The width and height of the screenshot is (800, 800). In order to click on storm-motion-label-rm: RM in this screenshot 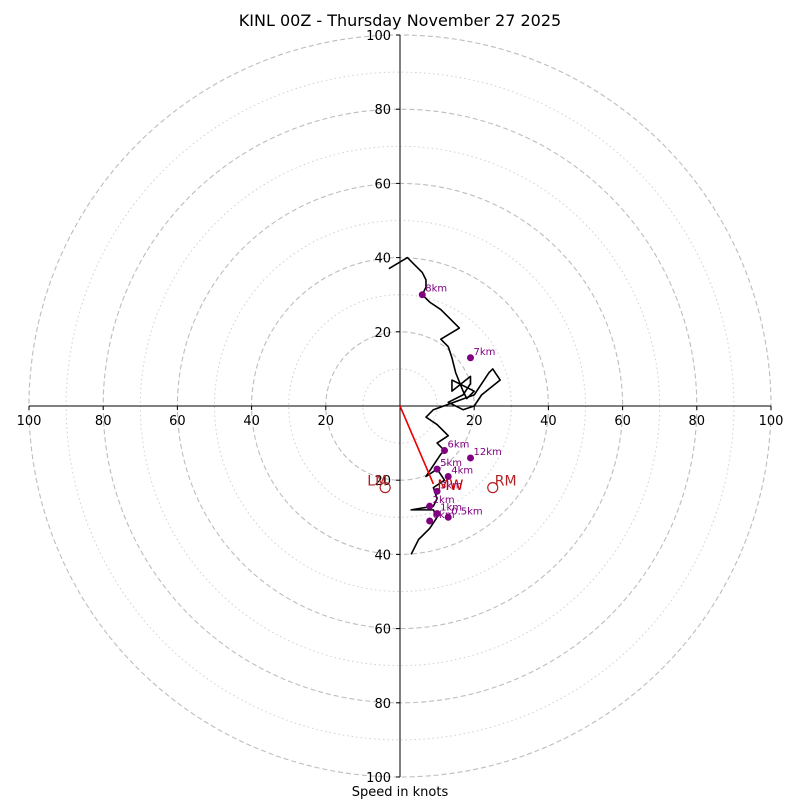, I will do `click(506, 482)`.